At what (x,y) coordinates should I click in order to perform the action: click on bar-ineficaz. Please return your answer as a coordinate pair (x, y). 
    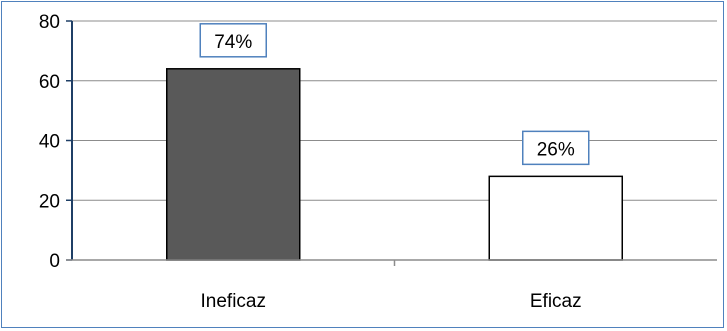
    Looking at the image, I should click on (233, 164).